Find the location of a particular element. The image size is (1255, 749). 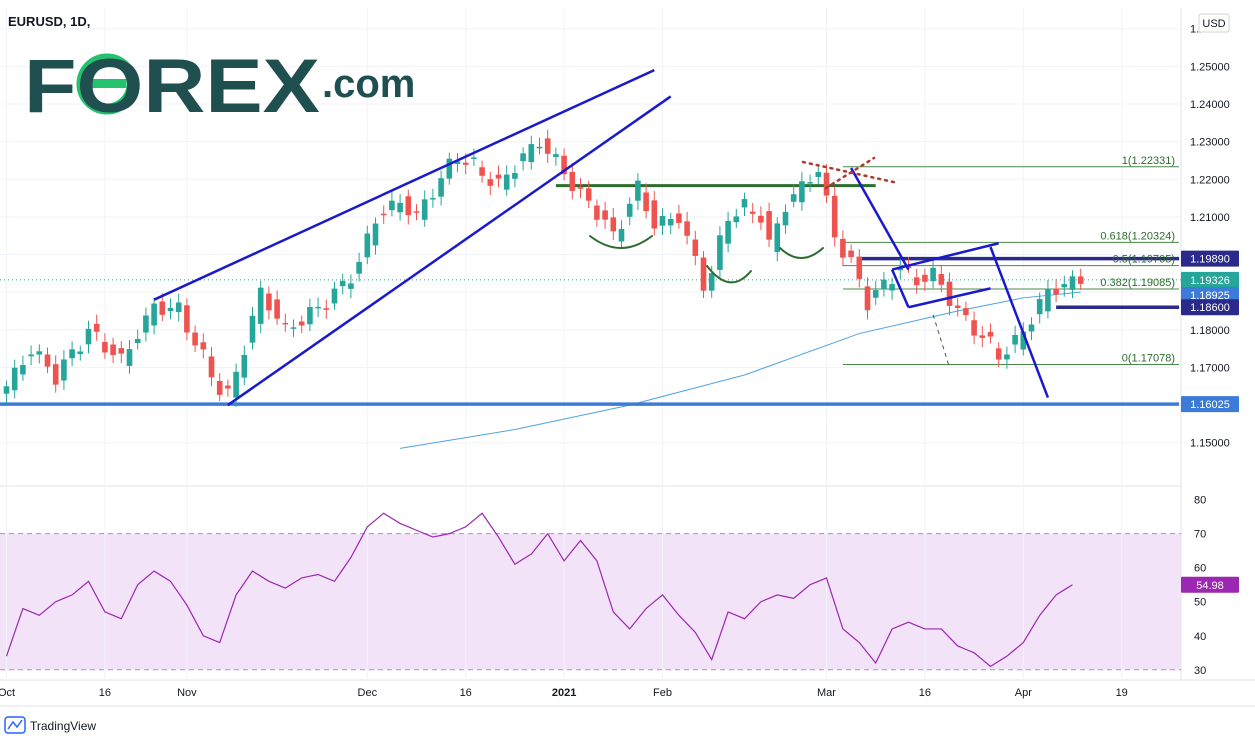

x-tick-label: 16 is located at coordinates (466, 693).